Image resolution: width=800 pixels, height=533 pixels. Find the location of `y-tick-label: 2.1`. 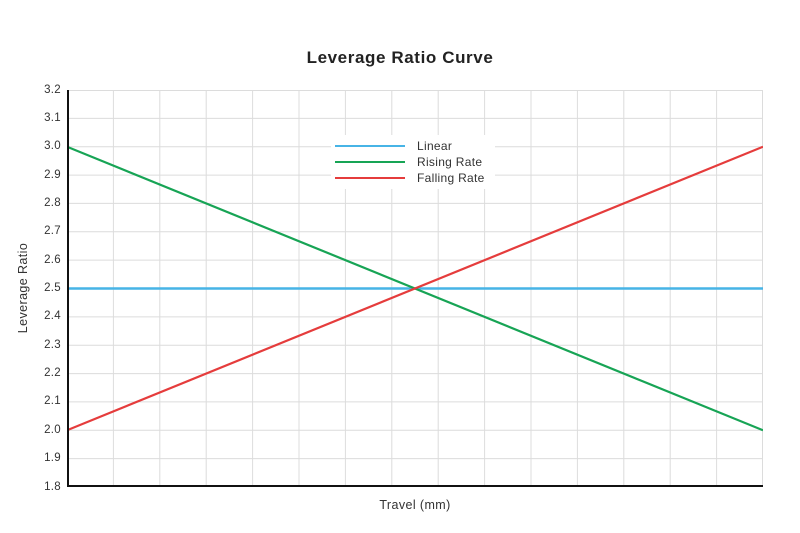

y-tick-label: 2.1 is located at coordinates (52, 401).